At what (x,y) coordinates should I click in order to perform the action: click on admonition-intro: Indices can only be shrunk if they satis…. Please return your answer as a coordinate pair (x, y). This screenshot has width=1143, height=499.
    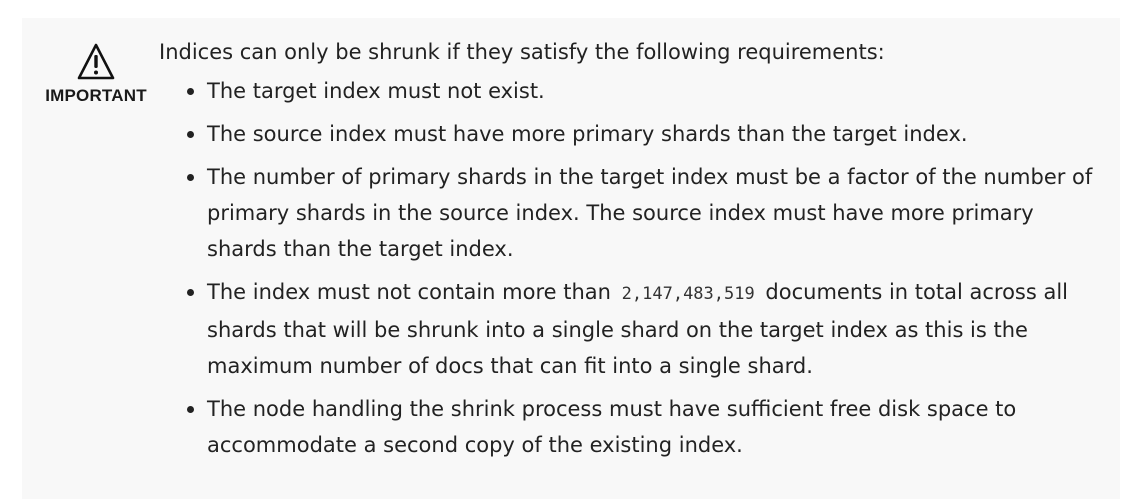
    Looking at the image, I should click on (522, 52).